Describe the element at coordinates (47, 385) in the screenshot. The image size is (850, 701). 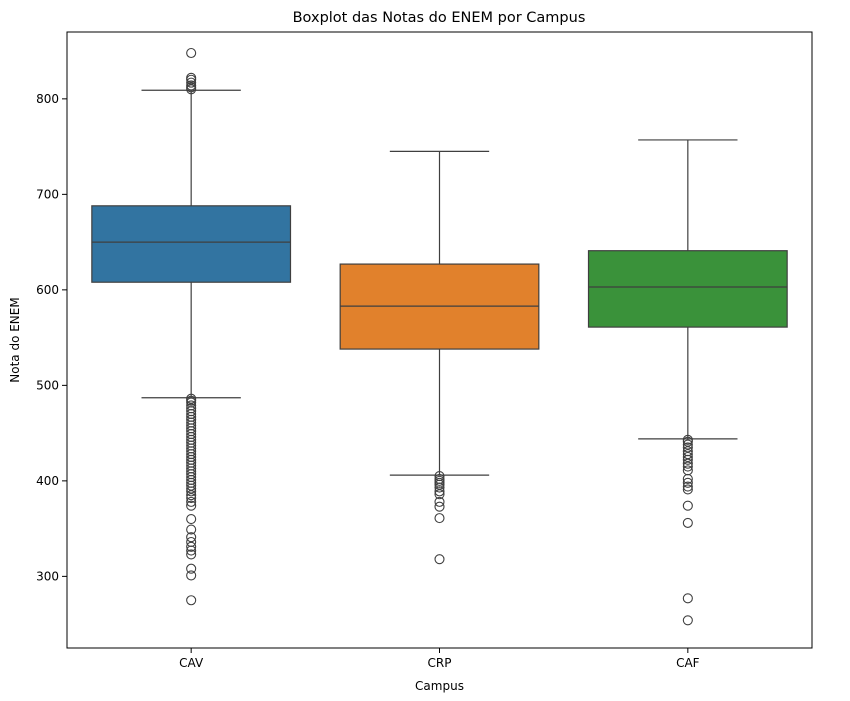
I see `y-tick-label: 500` at that location.